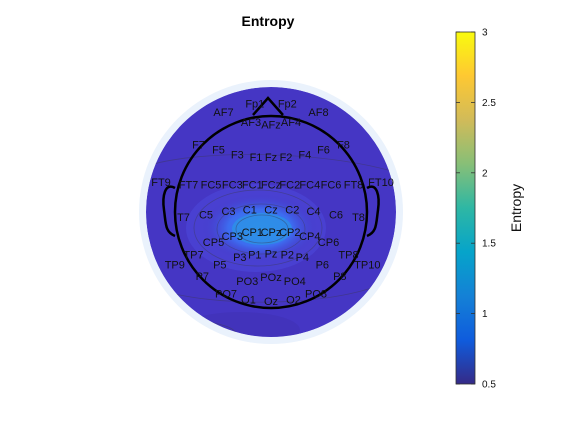  I want to click on electrode-label-c3: C3, so click(228, 212).